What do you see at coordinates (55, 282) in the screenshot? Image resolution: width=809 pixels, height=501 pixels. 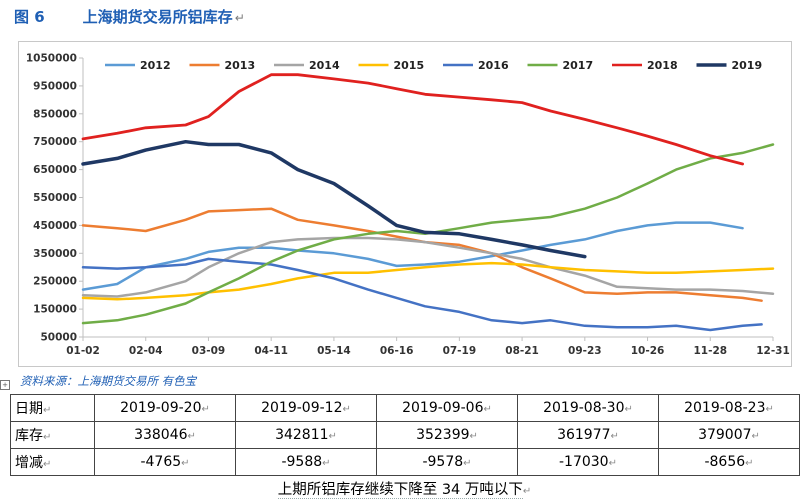 I see `y-tick-label: 250000` at bounding box center [55, 282].